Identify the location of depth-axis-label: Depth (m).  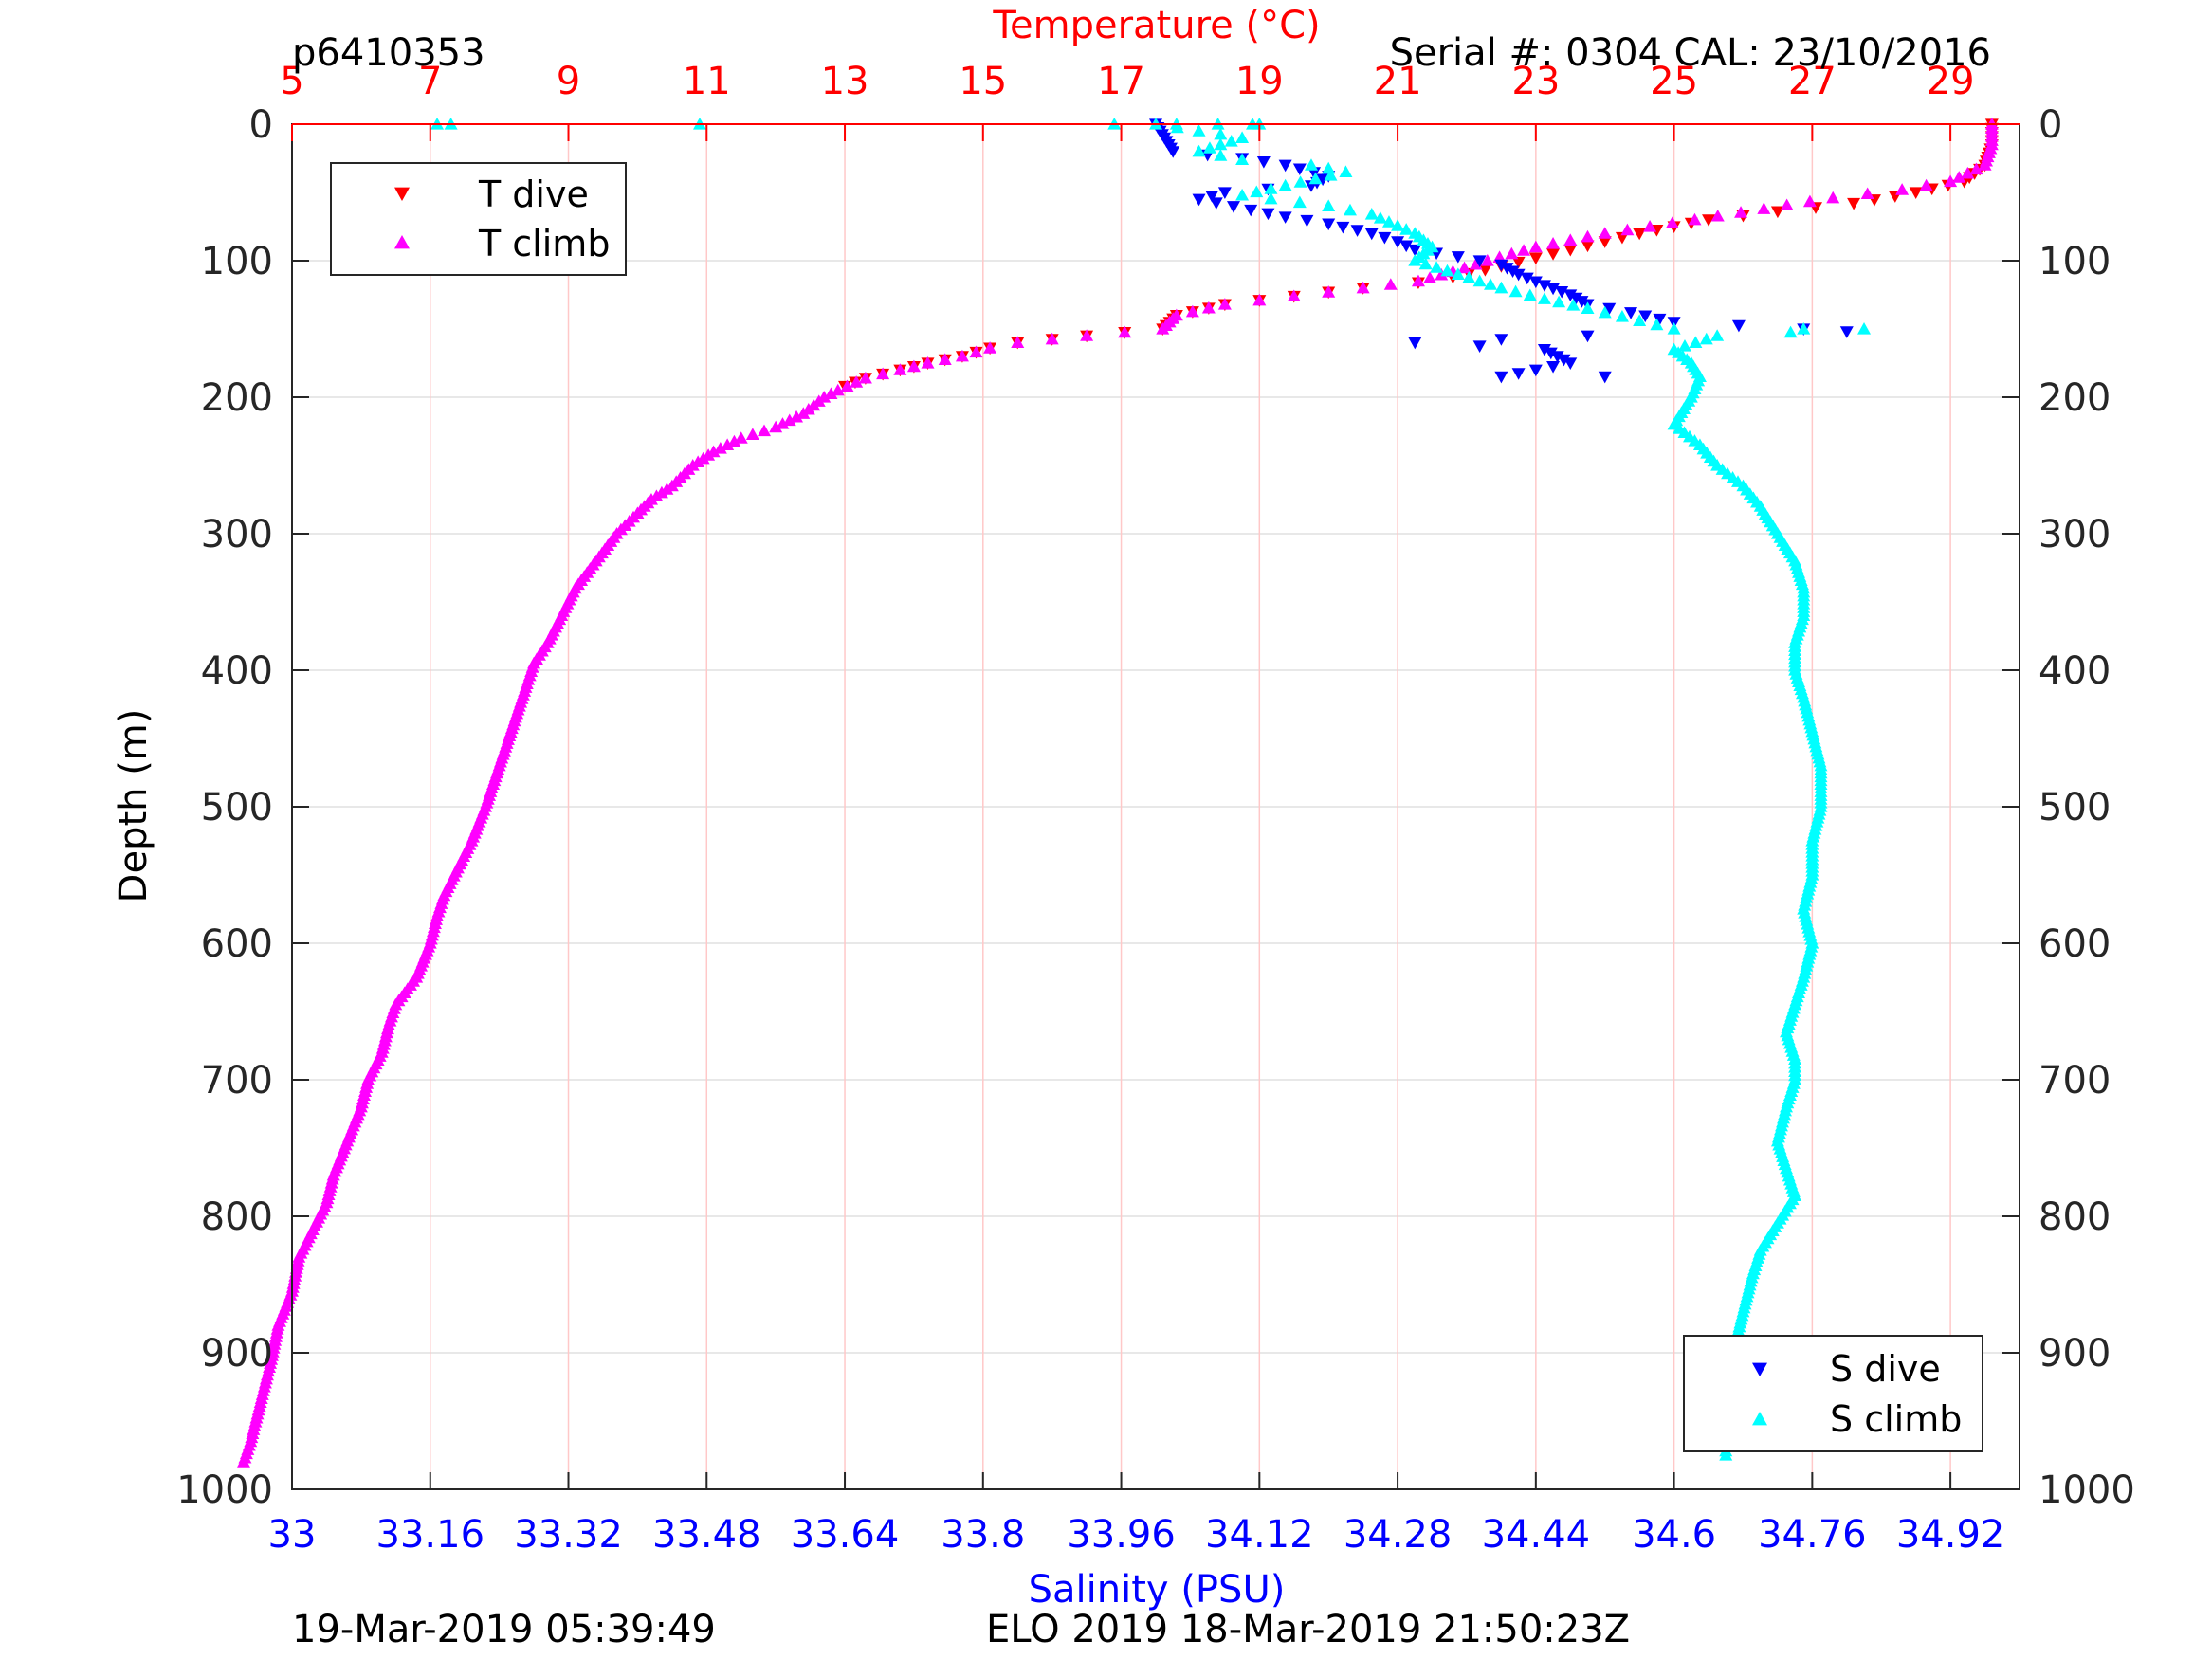
(133, 806).